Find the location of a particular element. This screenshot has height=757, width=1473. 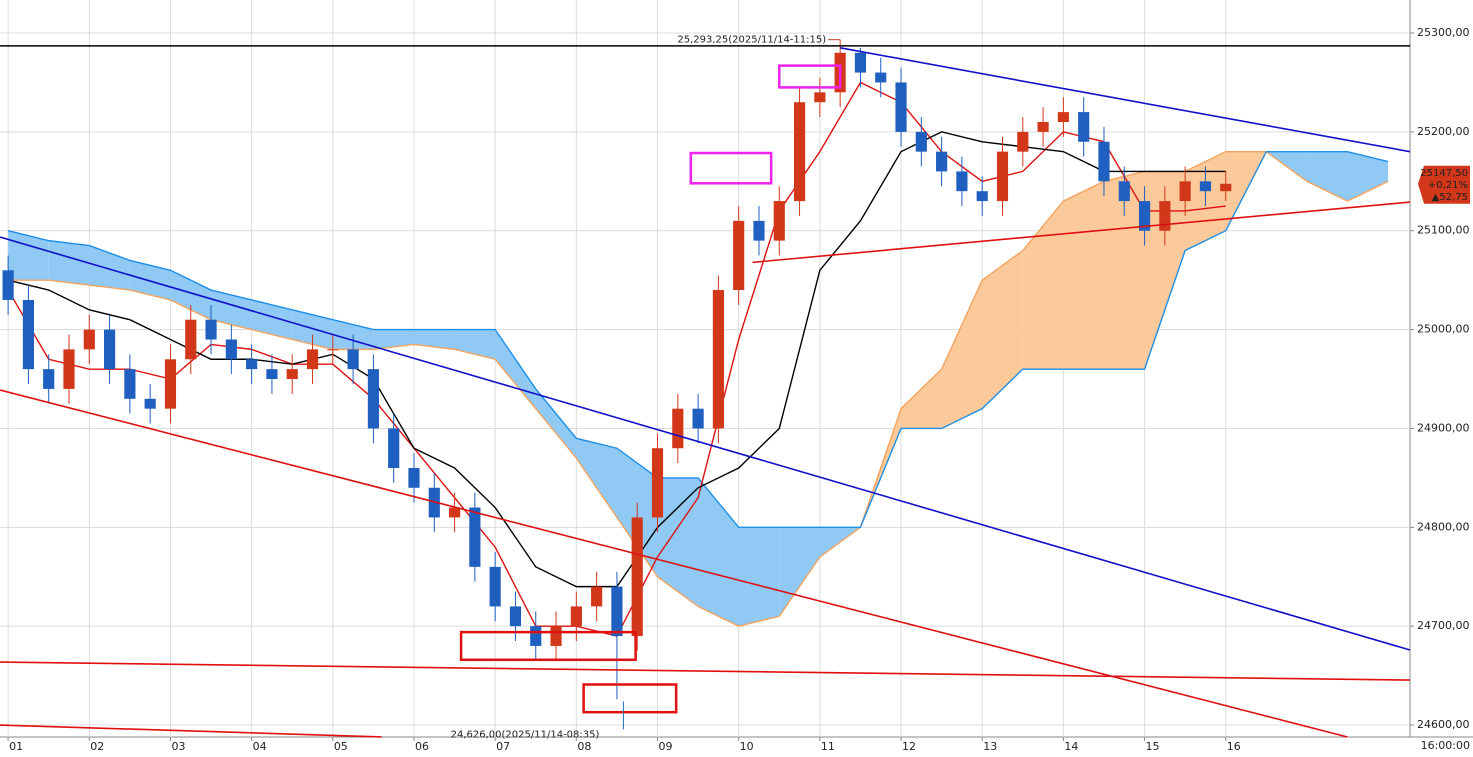

x-tick-label: 07 is located at coordinates (503, 746).